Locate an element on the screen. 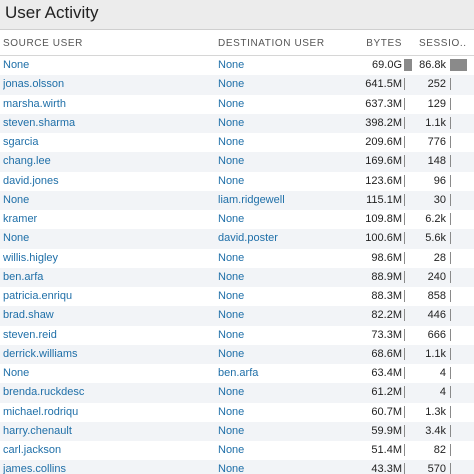  table-row: None None 69.0G 86.8k is located at coordinates (237, 65).